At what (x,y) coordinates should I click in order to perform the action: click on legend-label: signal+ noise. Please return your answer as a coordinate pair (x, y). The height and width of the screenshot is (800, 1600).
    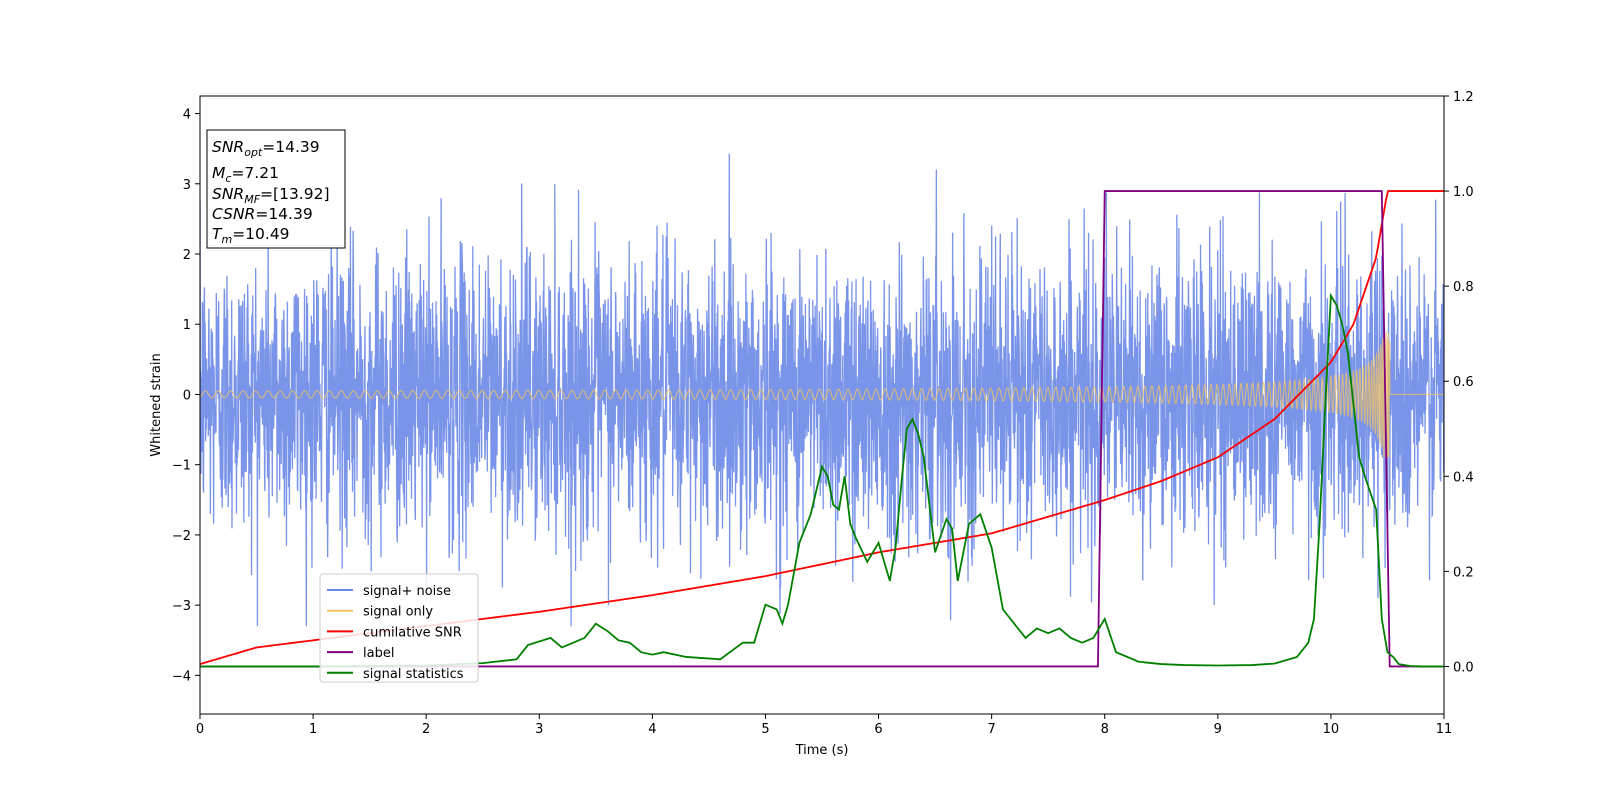
    Looking at the image, I should click on (407, 591).